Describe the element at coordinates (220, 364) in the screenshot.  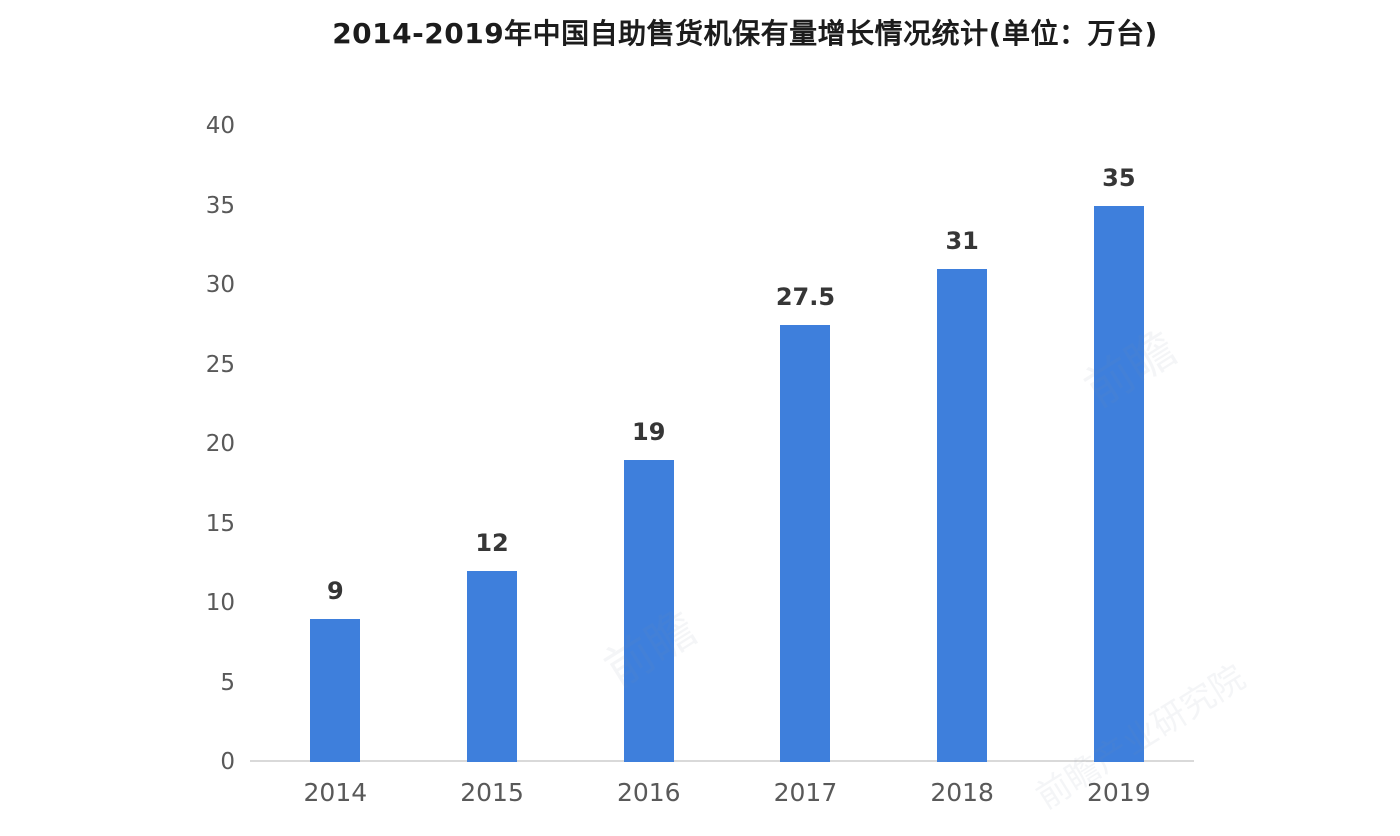
I see `y-tick-label: 25` at that location.